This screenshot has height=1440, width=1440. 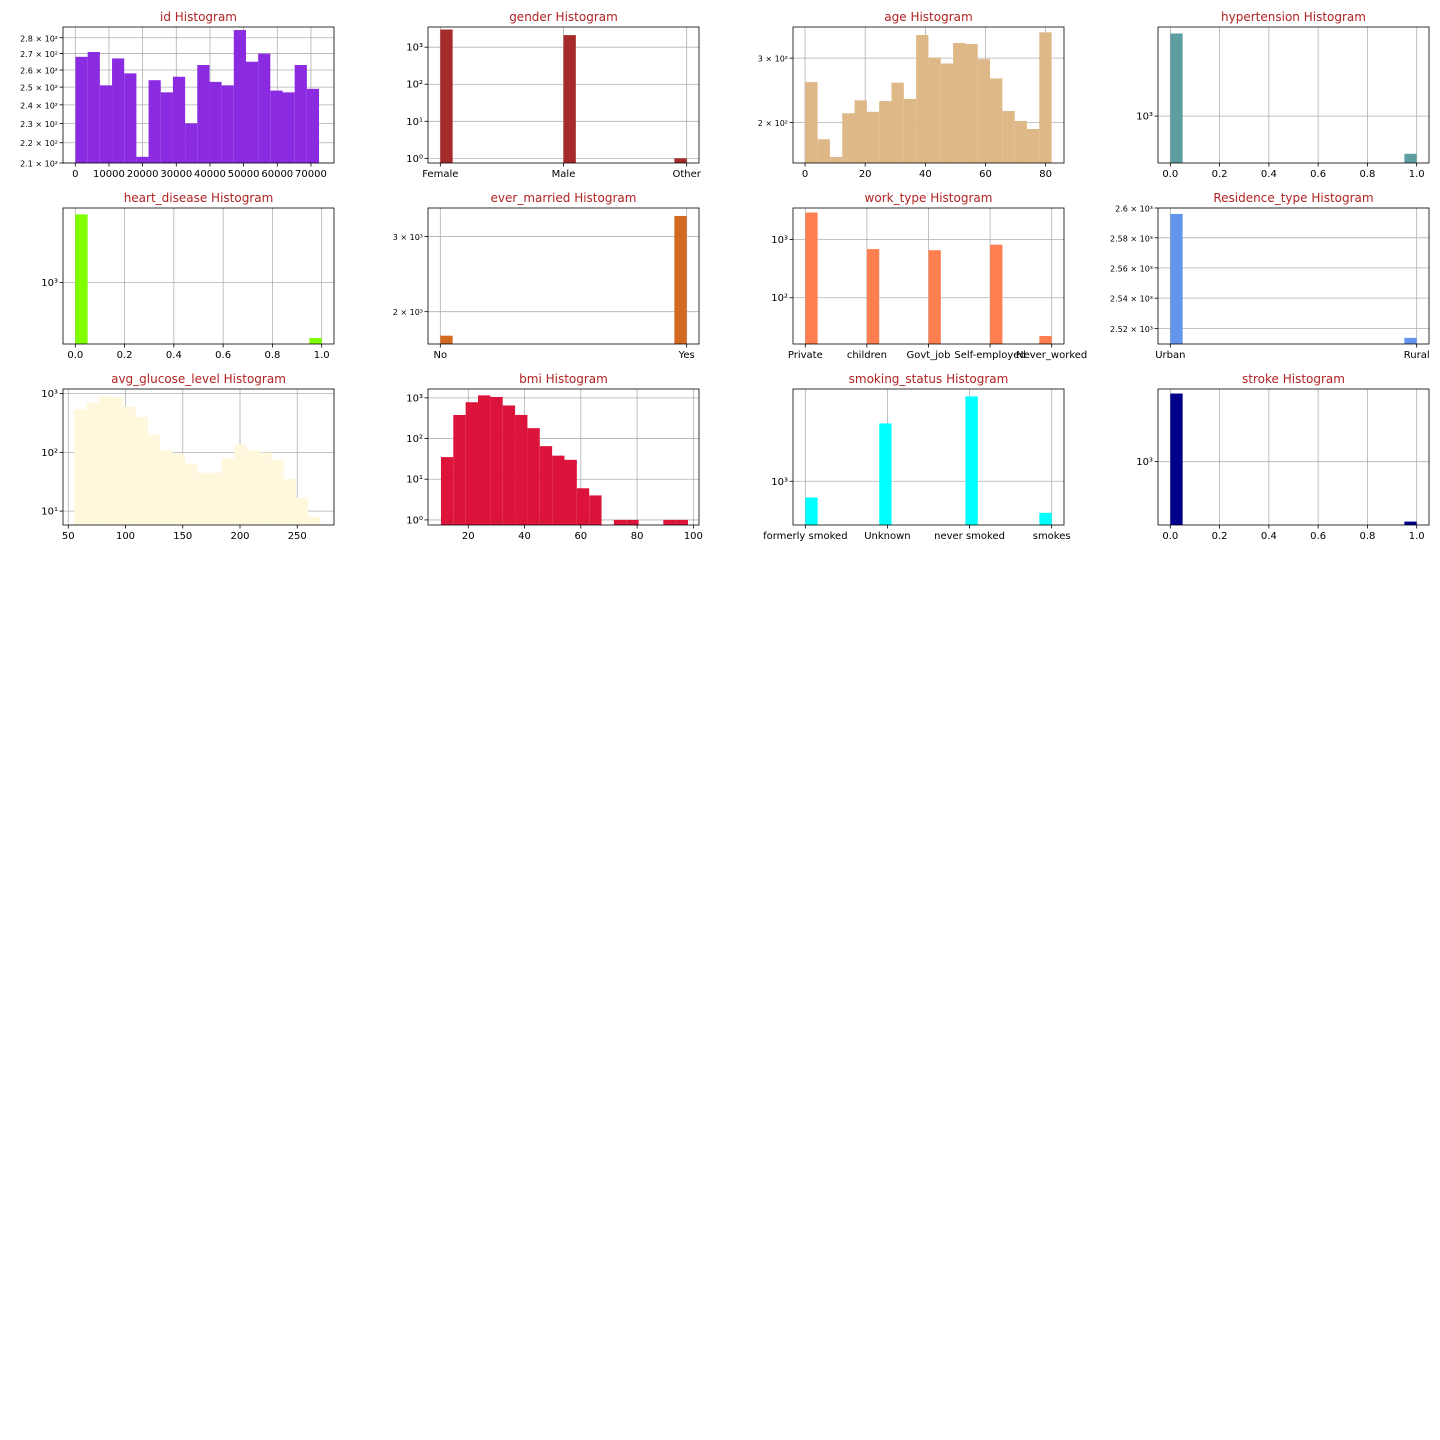 What do you see at coordinates (563, 17) in the screenshot?
I see `chart-title: gender Histogram` at bounding box center [563, 17].